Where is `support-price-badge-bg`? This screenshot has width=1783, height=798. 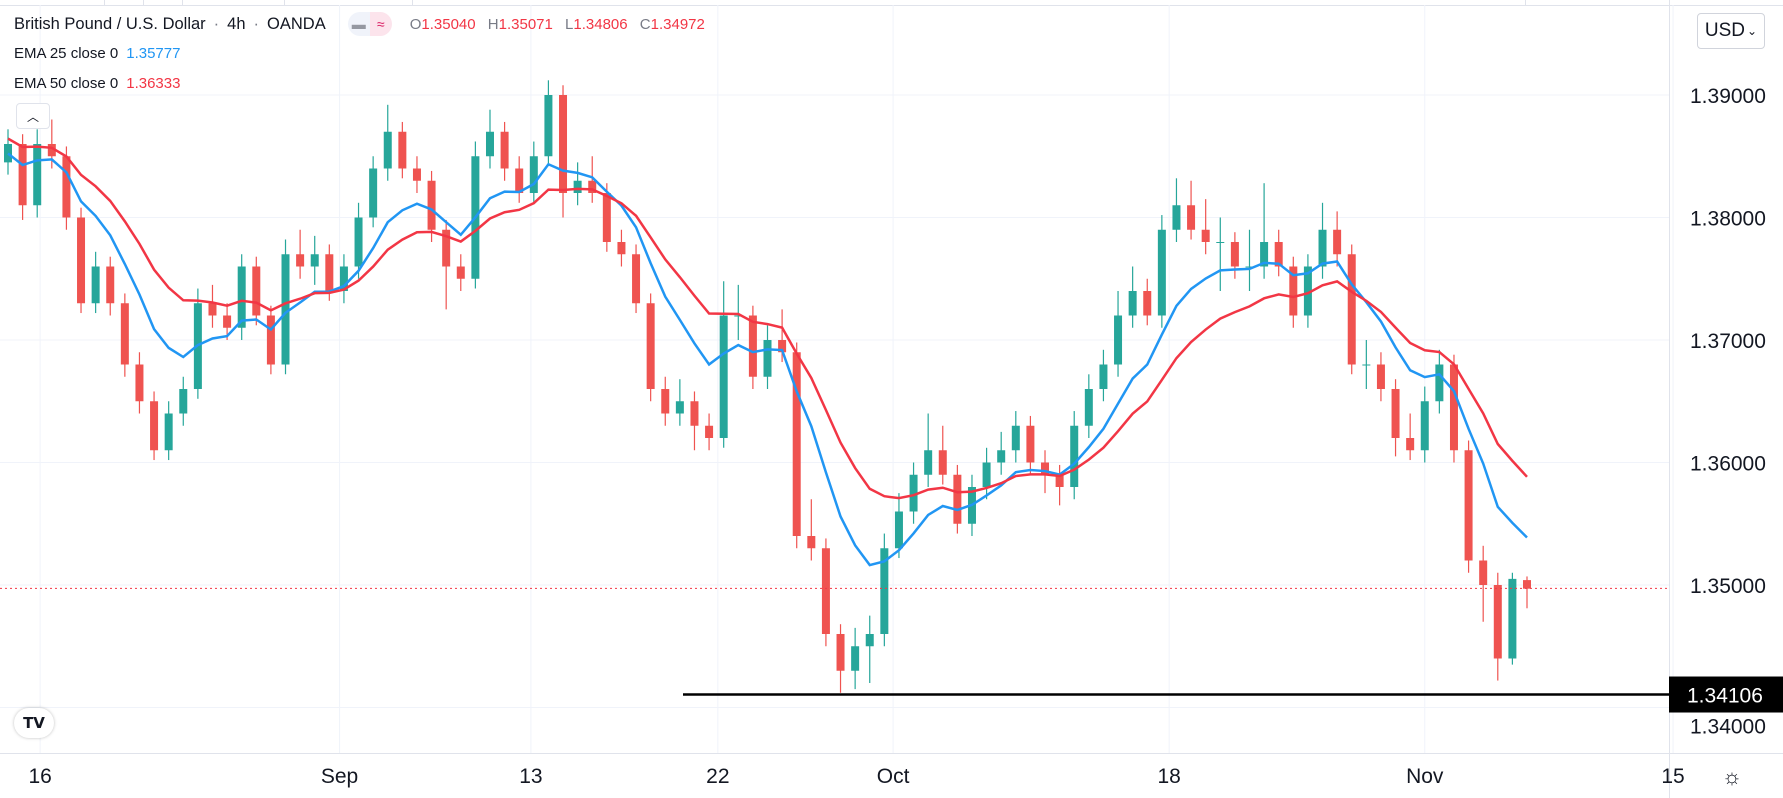 support-price-badge-bg is located at coordinates (1726, 694).